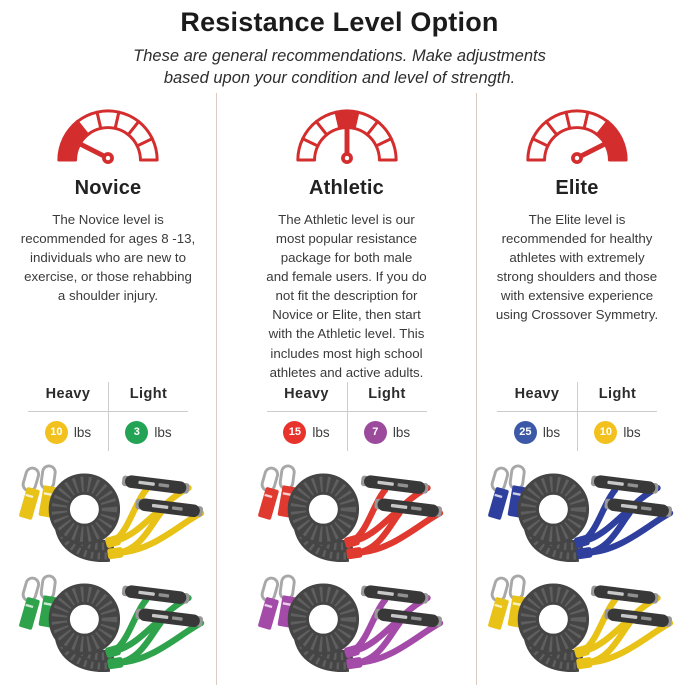  What do you see at coordinates (339, 22) in the screenshot?
I see `page-title: Resistance Level Option` at bounding box center [339, 22].